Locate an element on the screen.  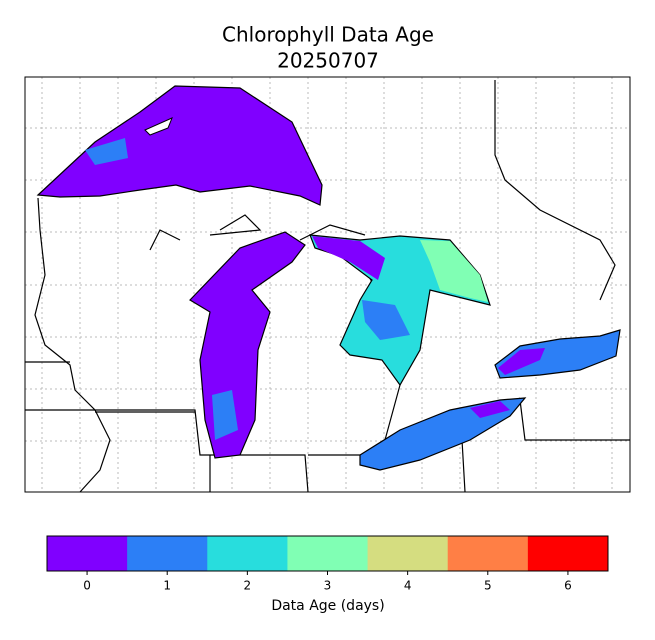
colorbar-tick-label: 3 is located at coordinates (328, 586).